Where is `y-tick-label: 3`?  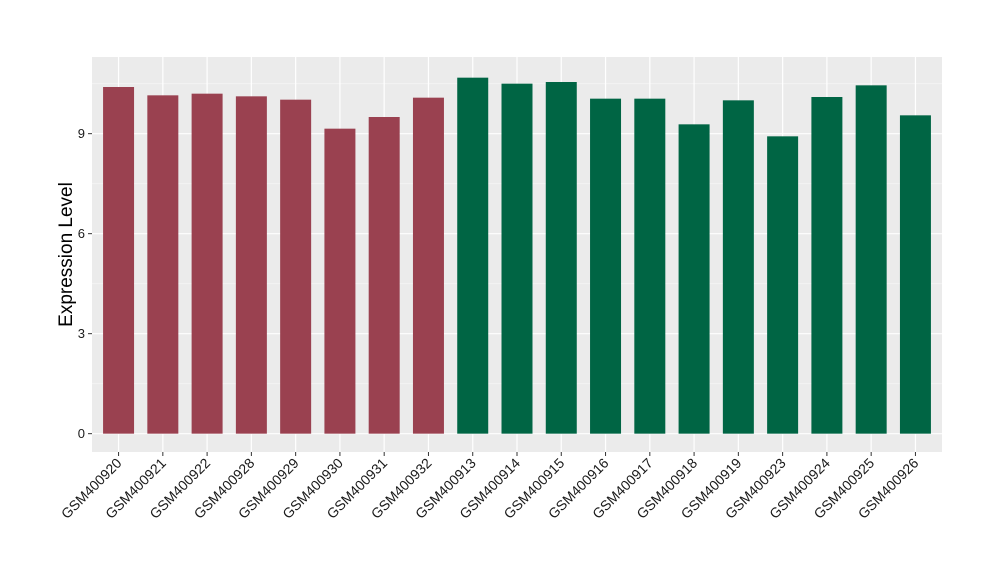
y-tick-label: 3 is located at coordinates (81, 333).